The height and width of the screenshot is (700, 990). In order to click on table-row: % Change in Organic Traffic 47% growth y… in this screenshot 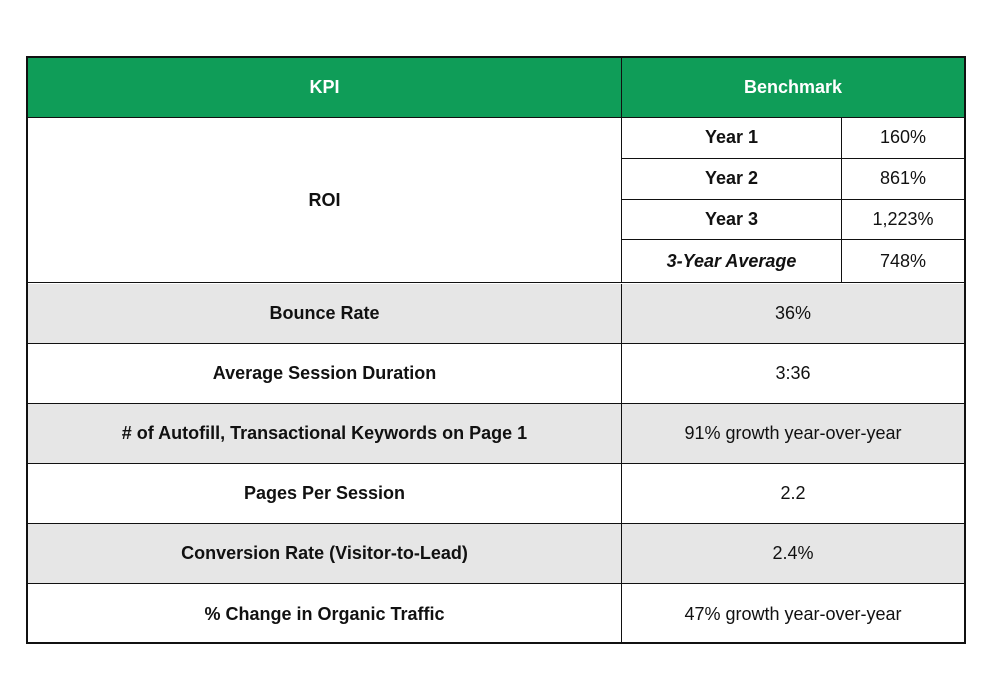, I will do `click(496, 614)`.